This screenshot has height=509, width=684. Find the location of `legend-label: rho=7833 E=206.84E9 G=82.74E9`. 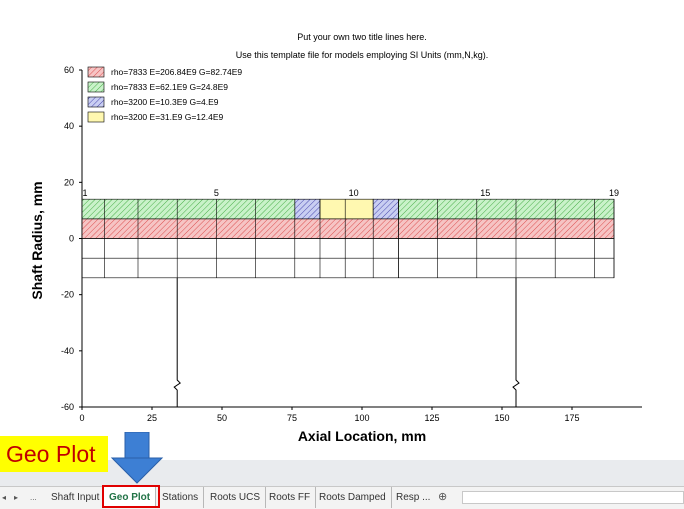

legend-label: rho=7833 E=206.84E9 G=82.74E9 is located at coordinates (176, 72).